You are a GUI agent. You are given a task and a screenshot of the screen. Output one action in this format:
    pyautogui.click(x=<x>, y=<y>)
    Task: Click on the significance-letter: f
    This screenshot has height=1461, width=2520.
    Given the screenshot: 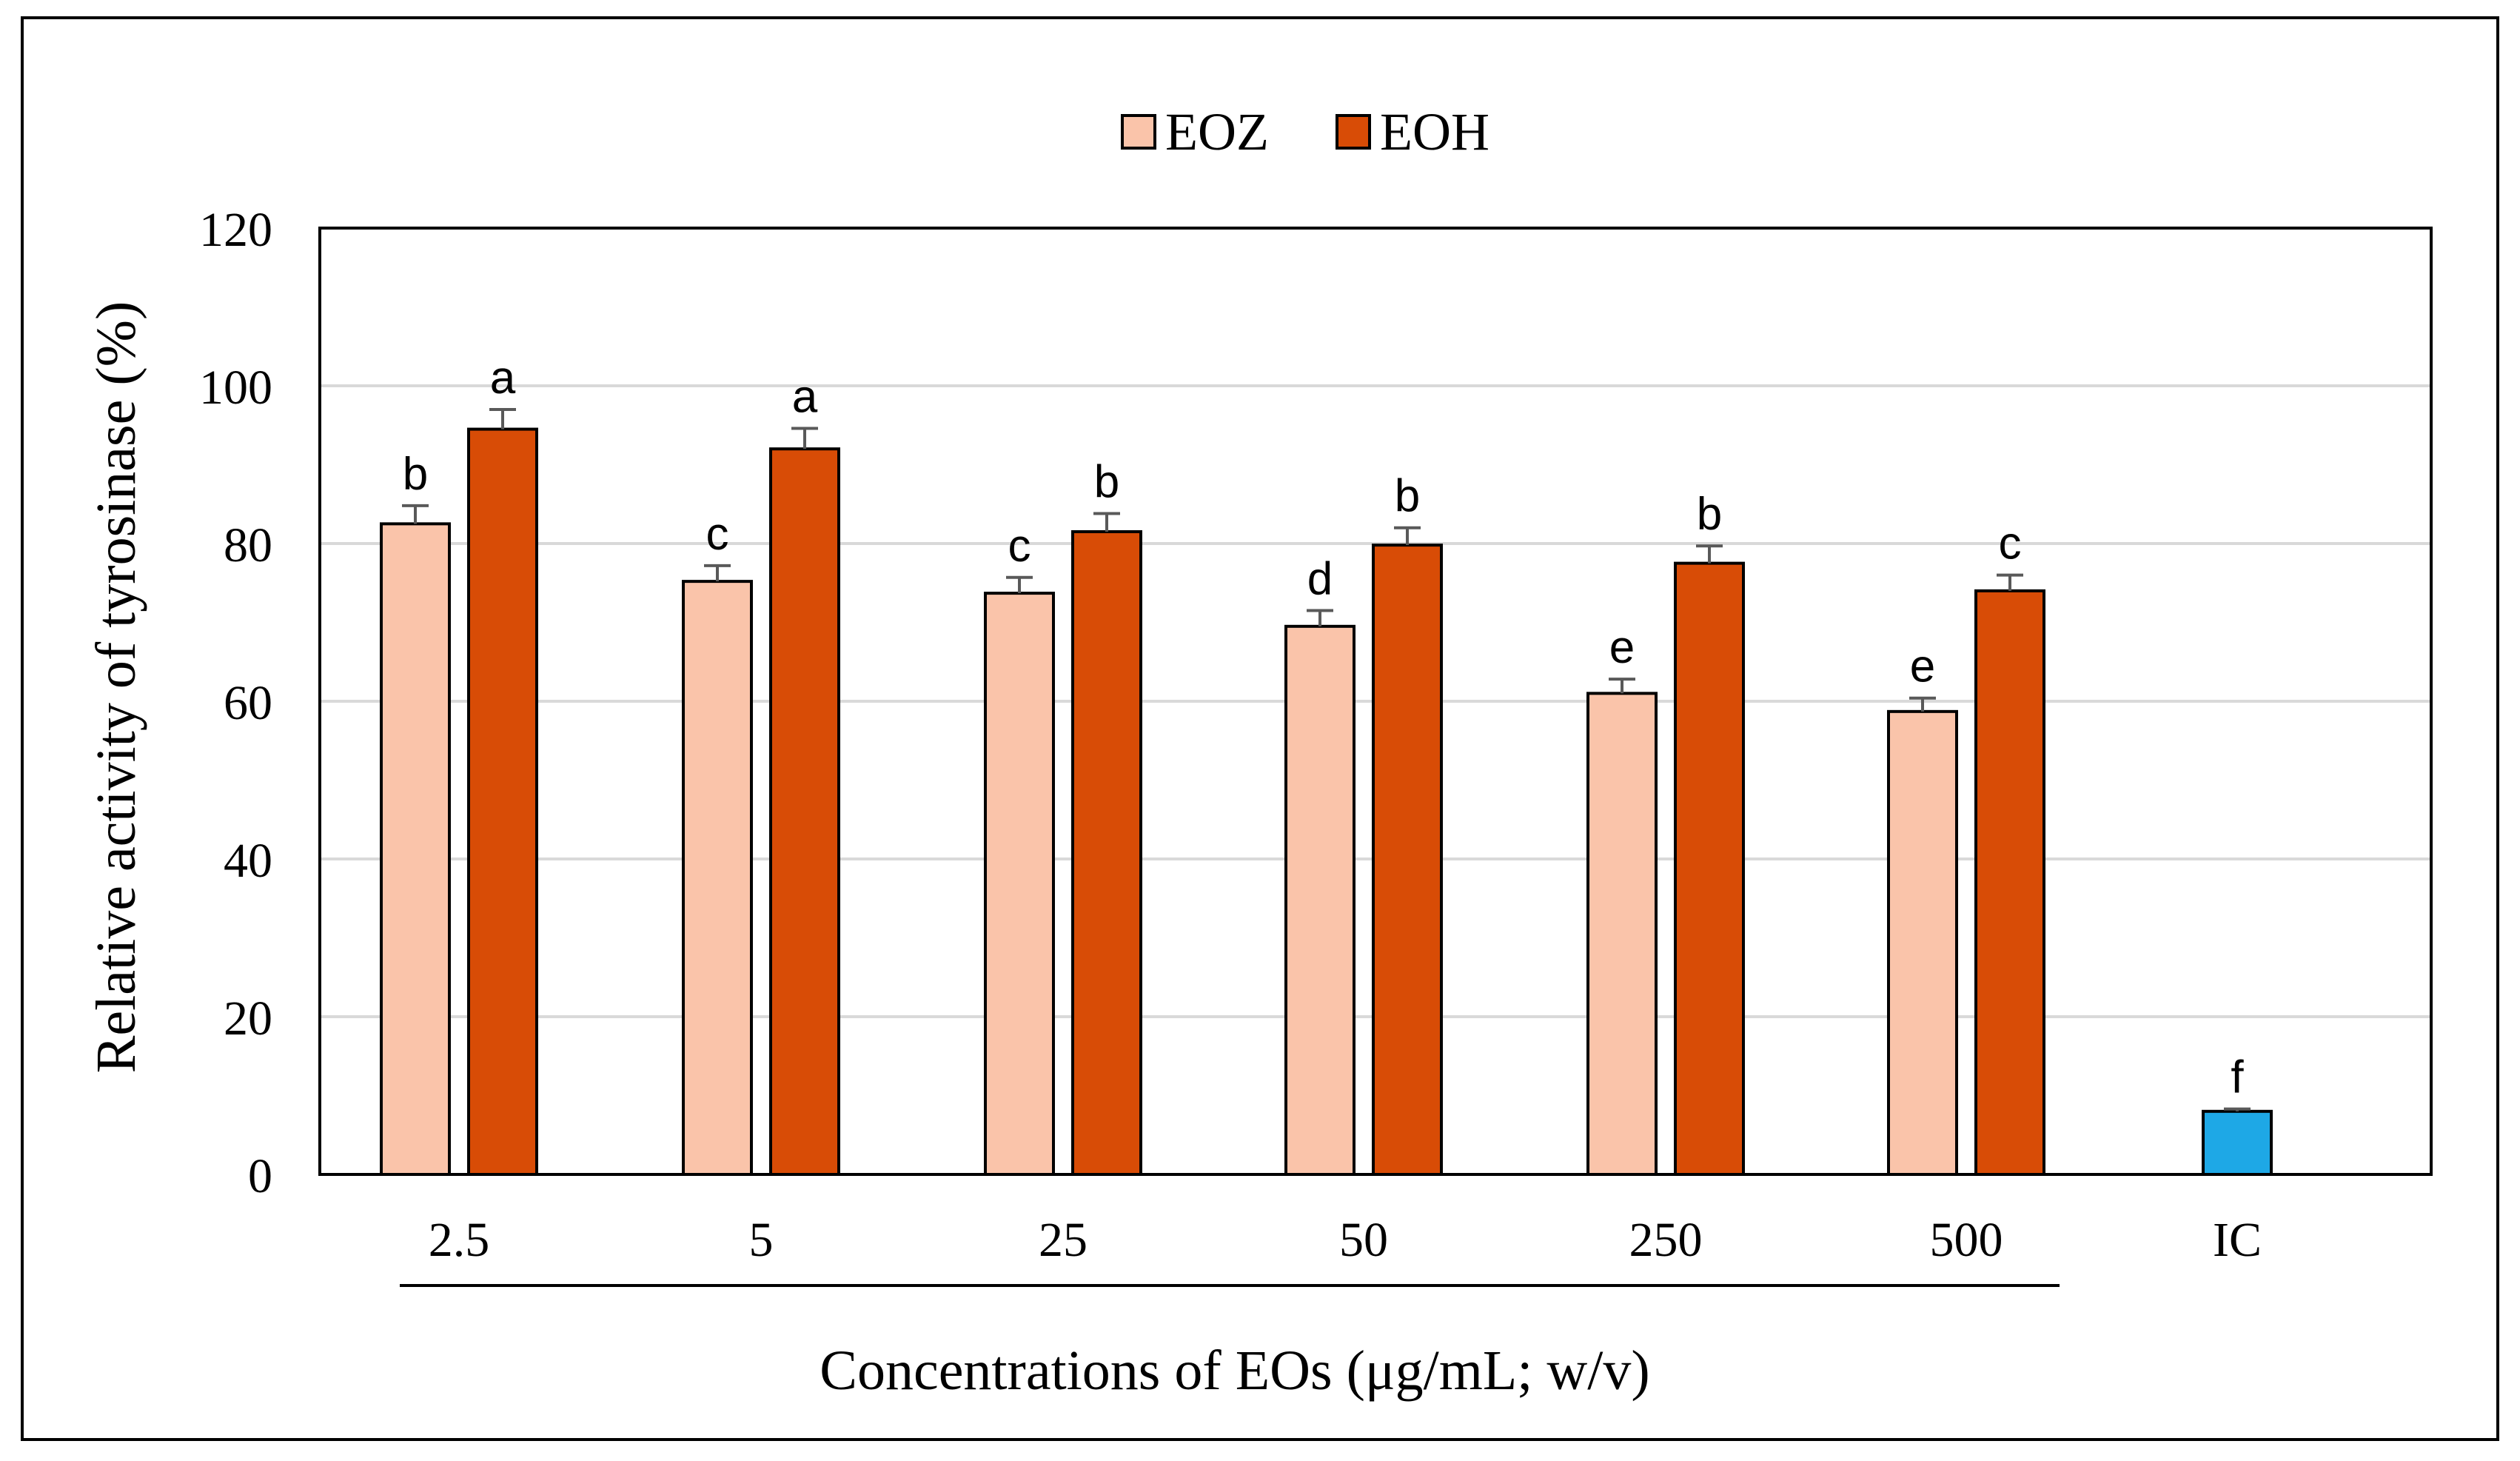 What is the action you would take?
    pyautogui.click(x=2237, y=1077)
    